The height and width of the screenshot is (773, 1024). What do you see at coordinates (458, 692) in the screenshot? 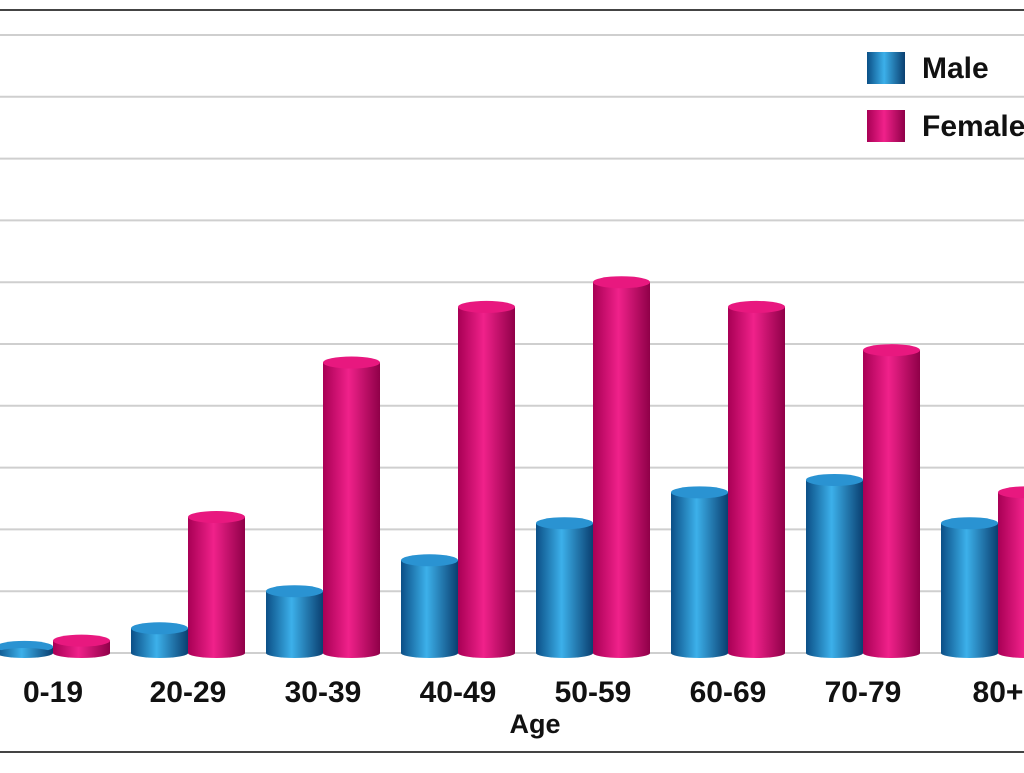
I see `x-tick-label: 40-49` at bounding box center [458, 692].